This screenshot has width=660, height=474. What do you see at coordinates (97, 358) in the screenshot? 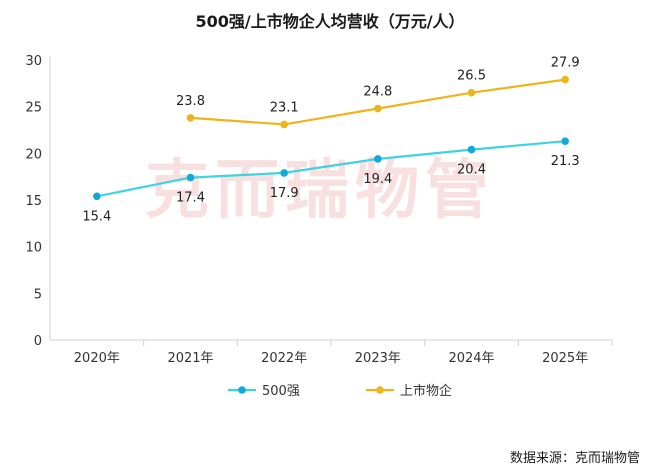
I see `x-tick-label: 2020年` at bounding box center [97, 358].